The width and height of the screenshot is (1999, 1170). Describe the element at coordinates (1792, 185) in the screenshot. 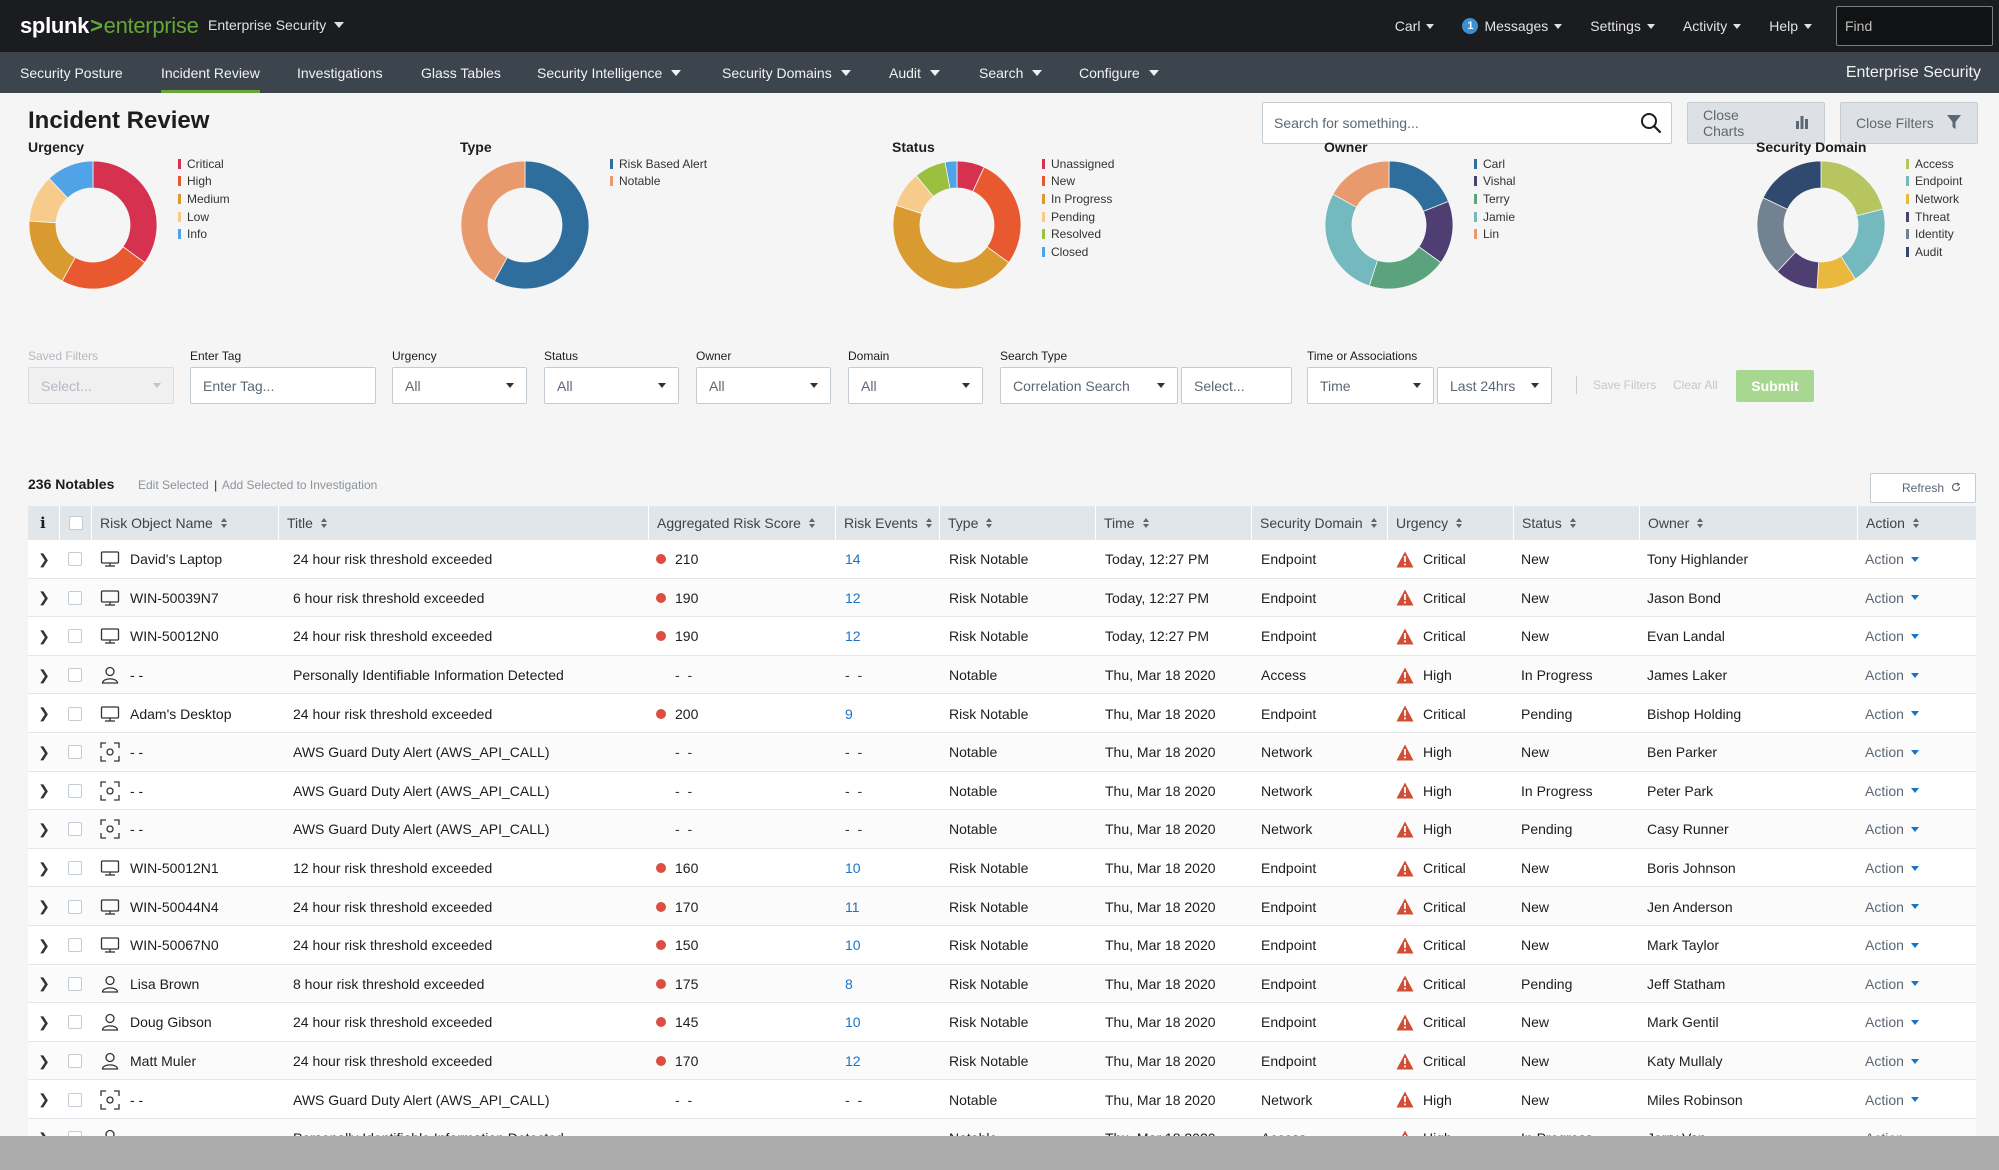

I see `donut-slice-audit` at that location.